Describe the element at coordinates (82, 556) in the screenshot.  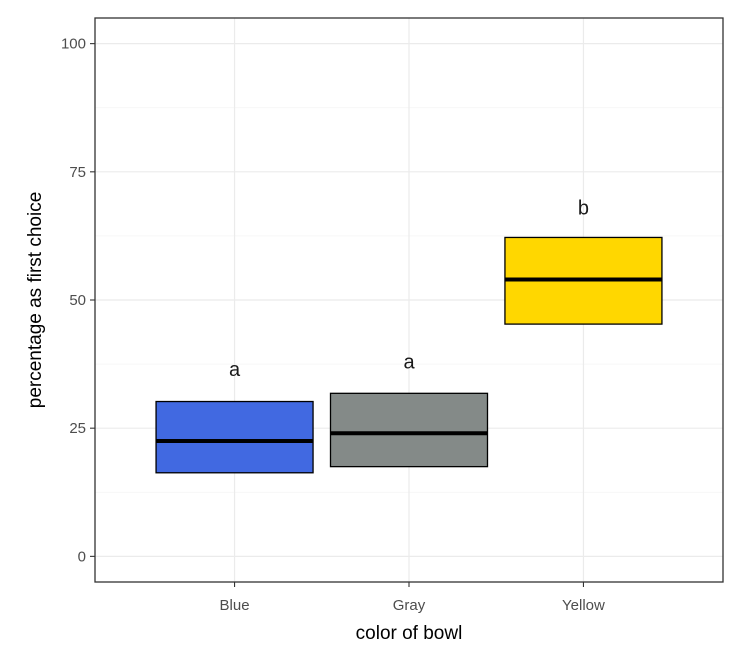
I see `y-tick-label: 0` at that location.